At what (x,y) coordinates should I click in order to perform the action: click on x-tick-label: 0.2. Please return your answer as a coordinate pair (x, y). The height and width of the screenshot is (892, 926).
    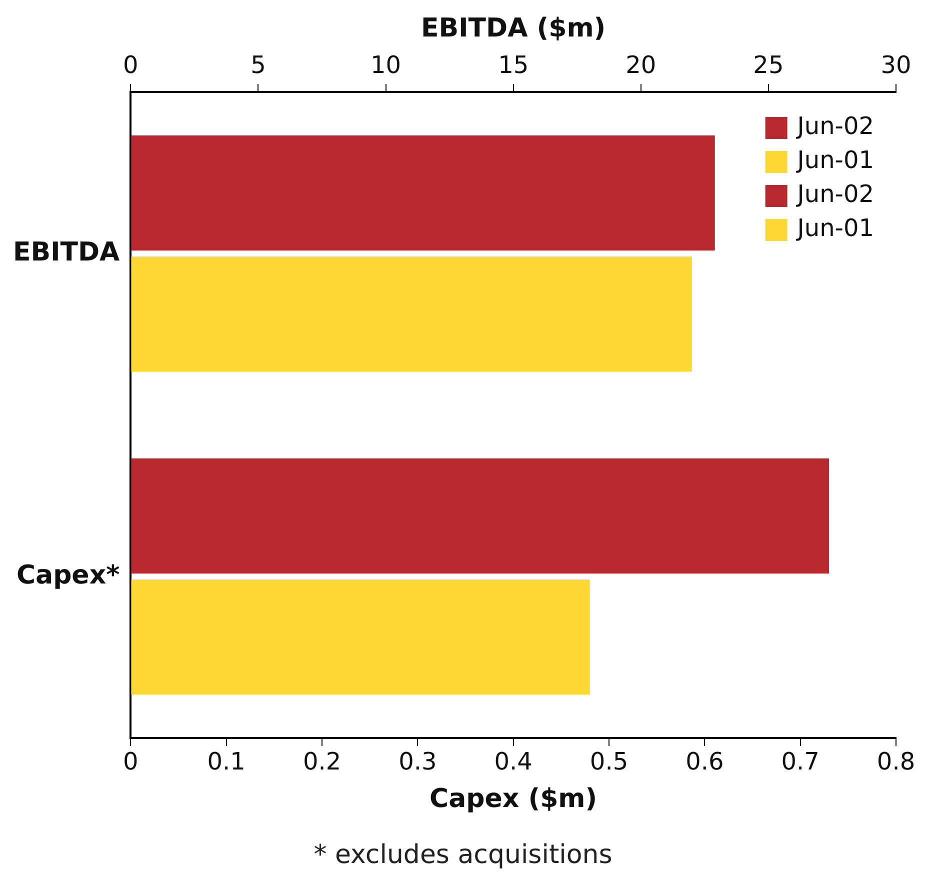
    Looking at the image, I should click on (322, 762).